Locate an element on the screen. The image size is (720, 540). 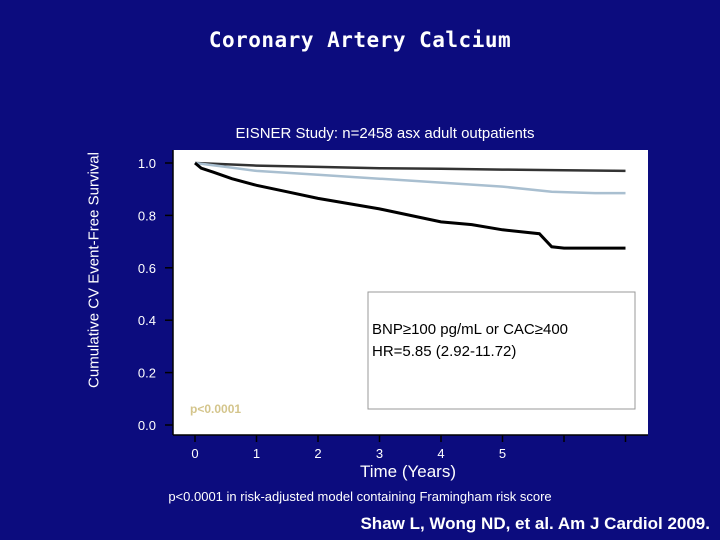
y-tick-label: 1.0 is located at coordinates (147, 163).